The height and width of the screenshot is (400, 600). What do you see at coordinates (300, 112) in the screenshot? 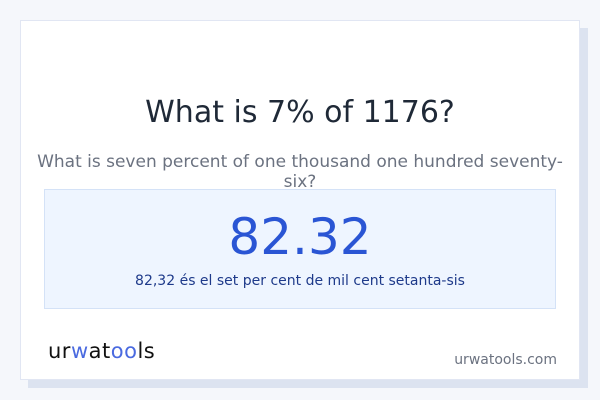
I see `page-title: What is 7% of 1176?` at bounding box center [300, 112].